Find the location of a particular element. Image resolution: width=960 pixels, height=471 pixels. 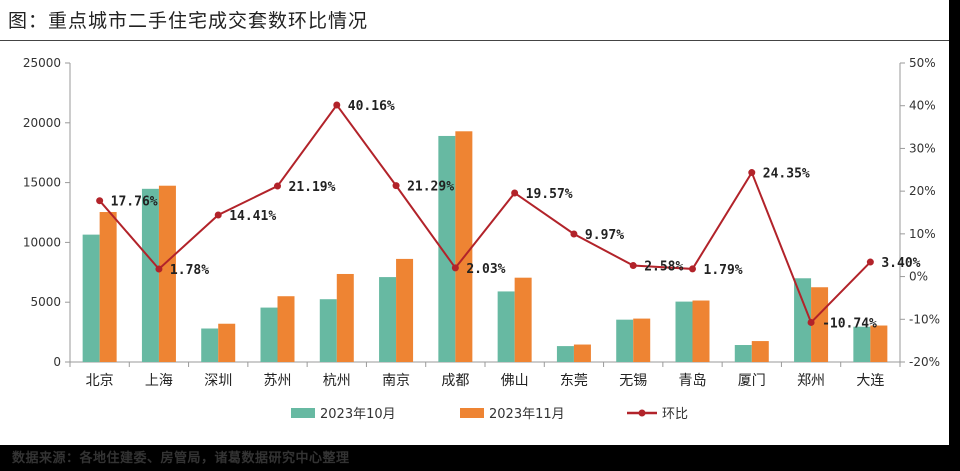

x-category-label: 杭州 is located at coordinates (337, 381).